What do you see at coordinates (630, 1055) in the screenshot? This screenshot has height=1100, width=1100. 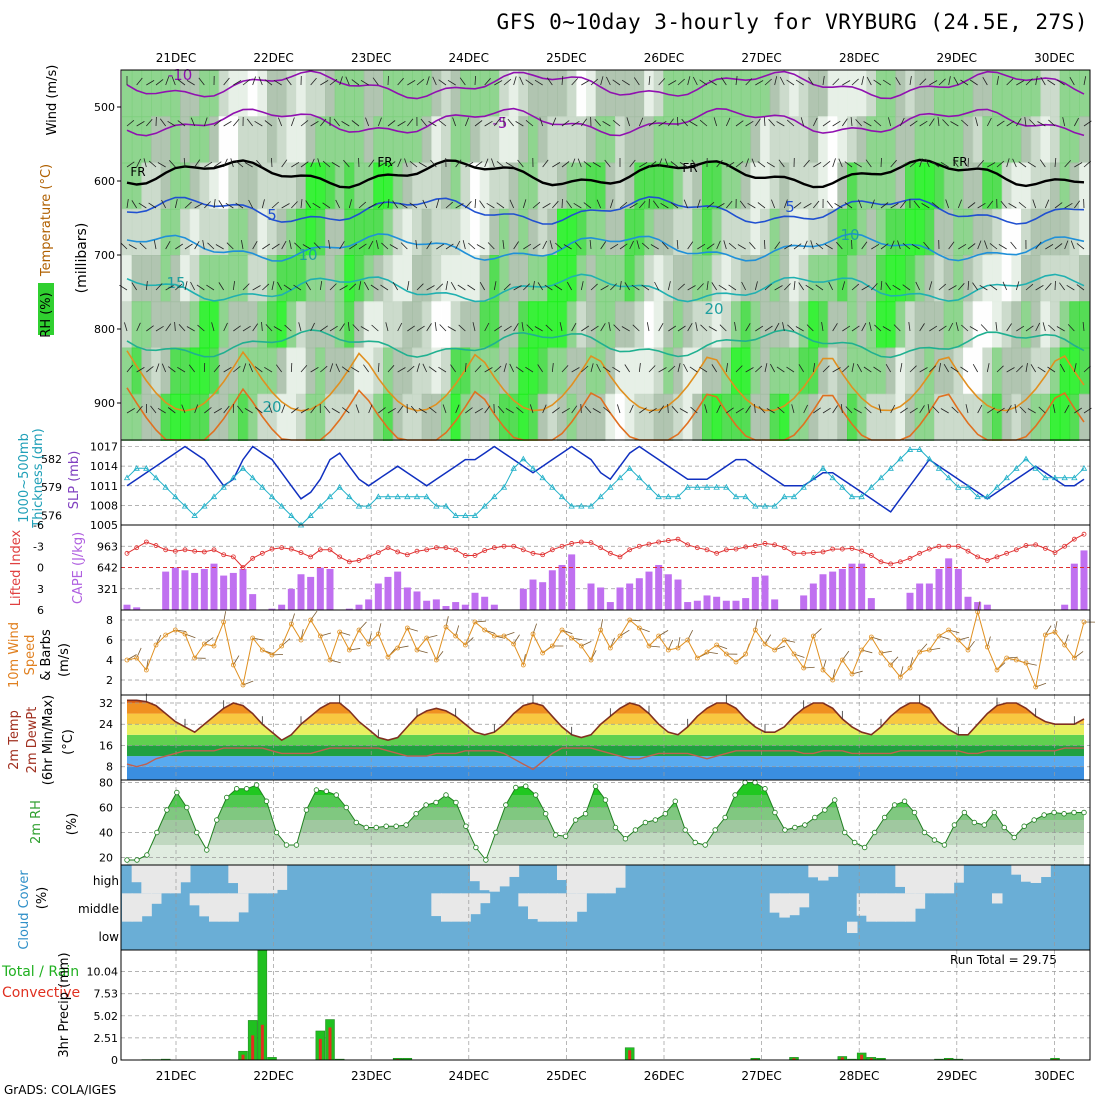 I see `precip-convective-bar` at bounding box center [630, 1055].